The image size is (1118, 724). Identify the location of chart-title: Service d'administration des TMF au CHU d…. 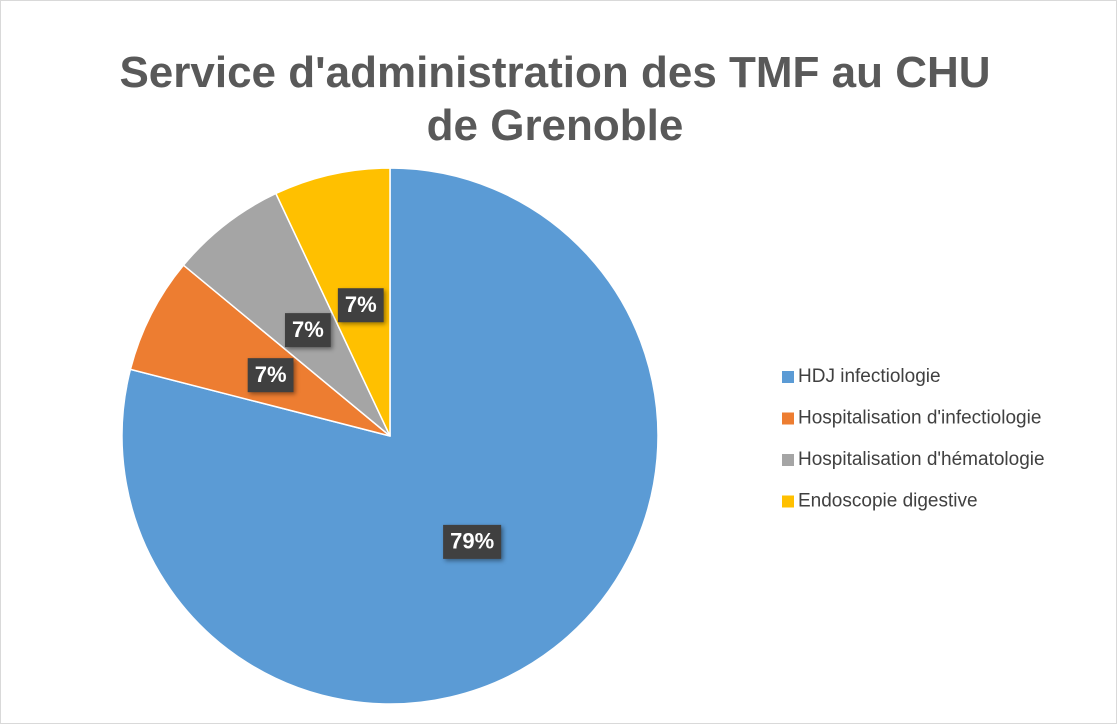
(554, 99).